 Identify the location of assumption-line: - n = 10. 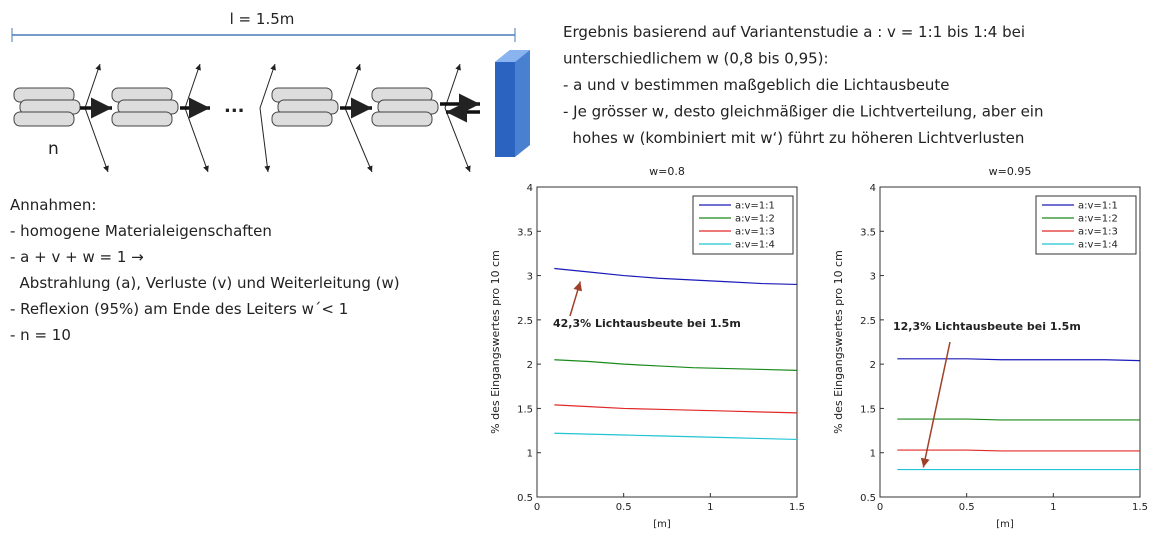
(40, 335).